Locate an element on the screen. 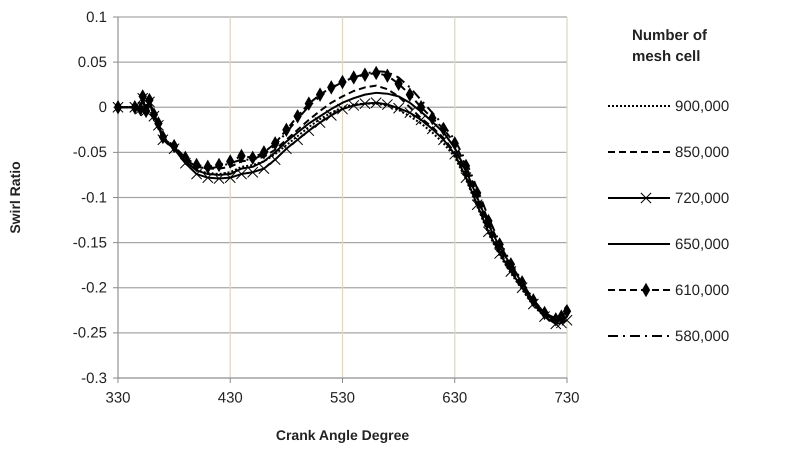 Image resolution: width=785 pixels, height=463 pixels. legend-title: Number of mesh cell is located at coordinates (670, 46).